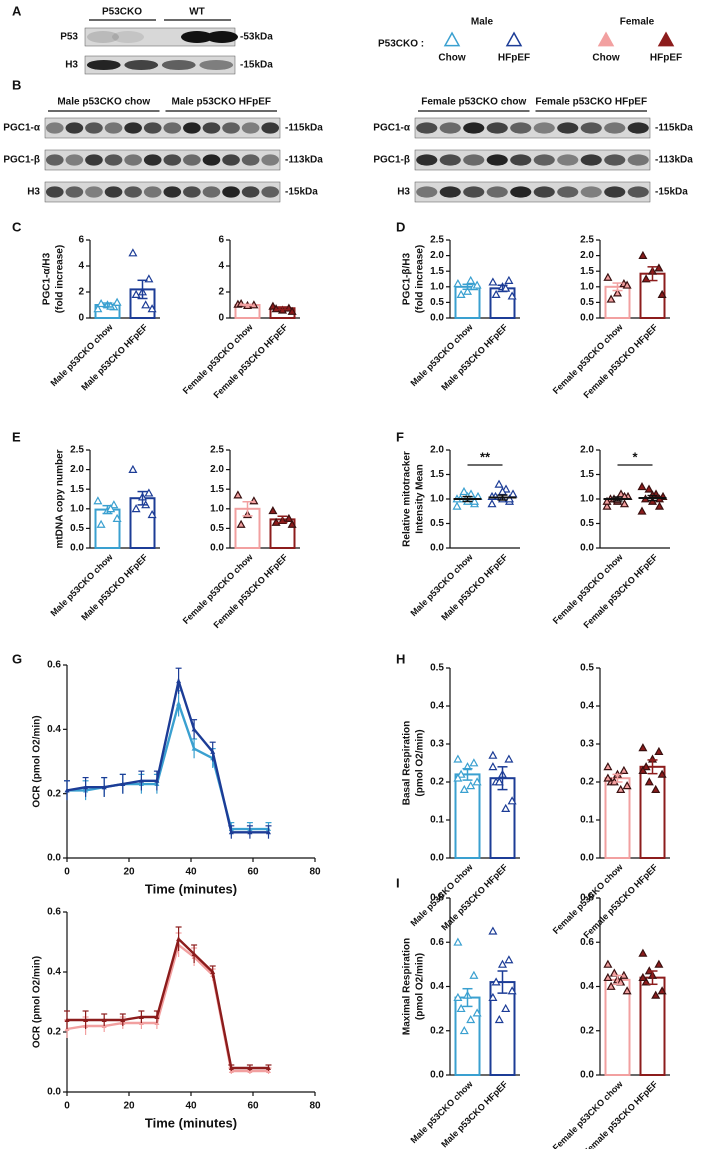 The height and width of the screenshot is (1149, 709). What do you see at coordinates (37, 761) in the screenshot?
I see `y-axis-title: OCR (pmol O2/min)` at bounding box center [37, 761].